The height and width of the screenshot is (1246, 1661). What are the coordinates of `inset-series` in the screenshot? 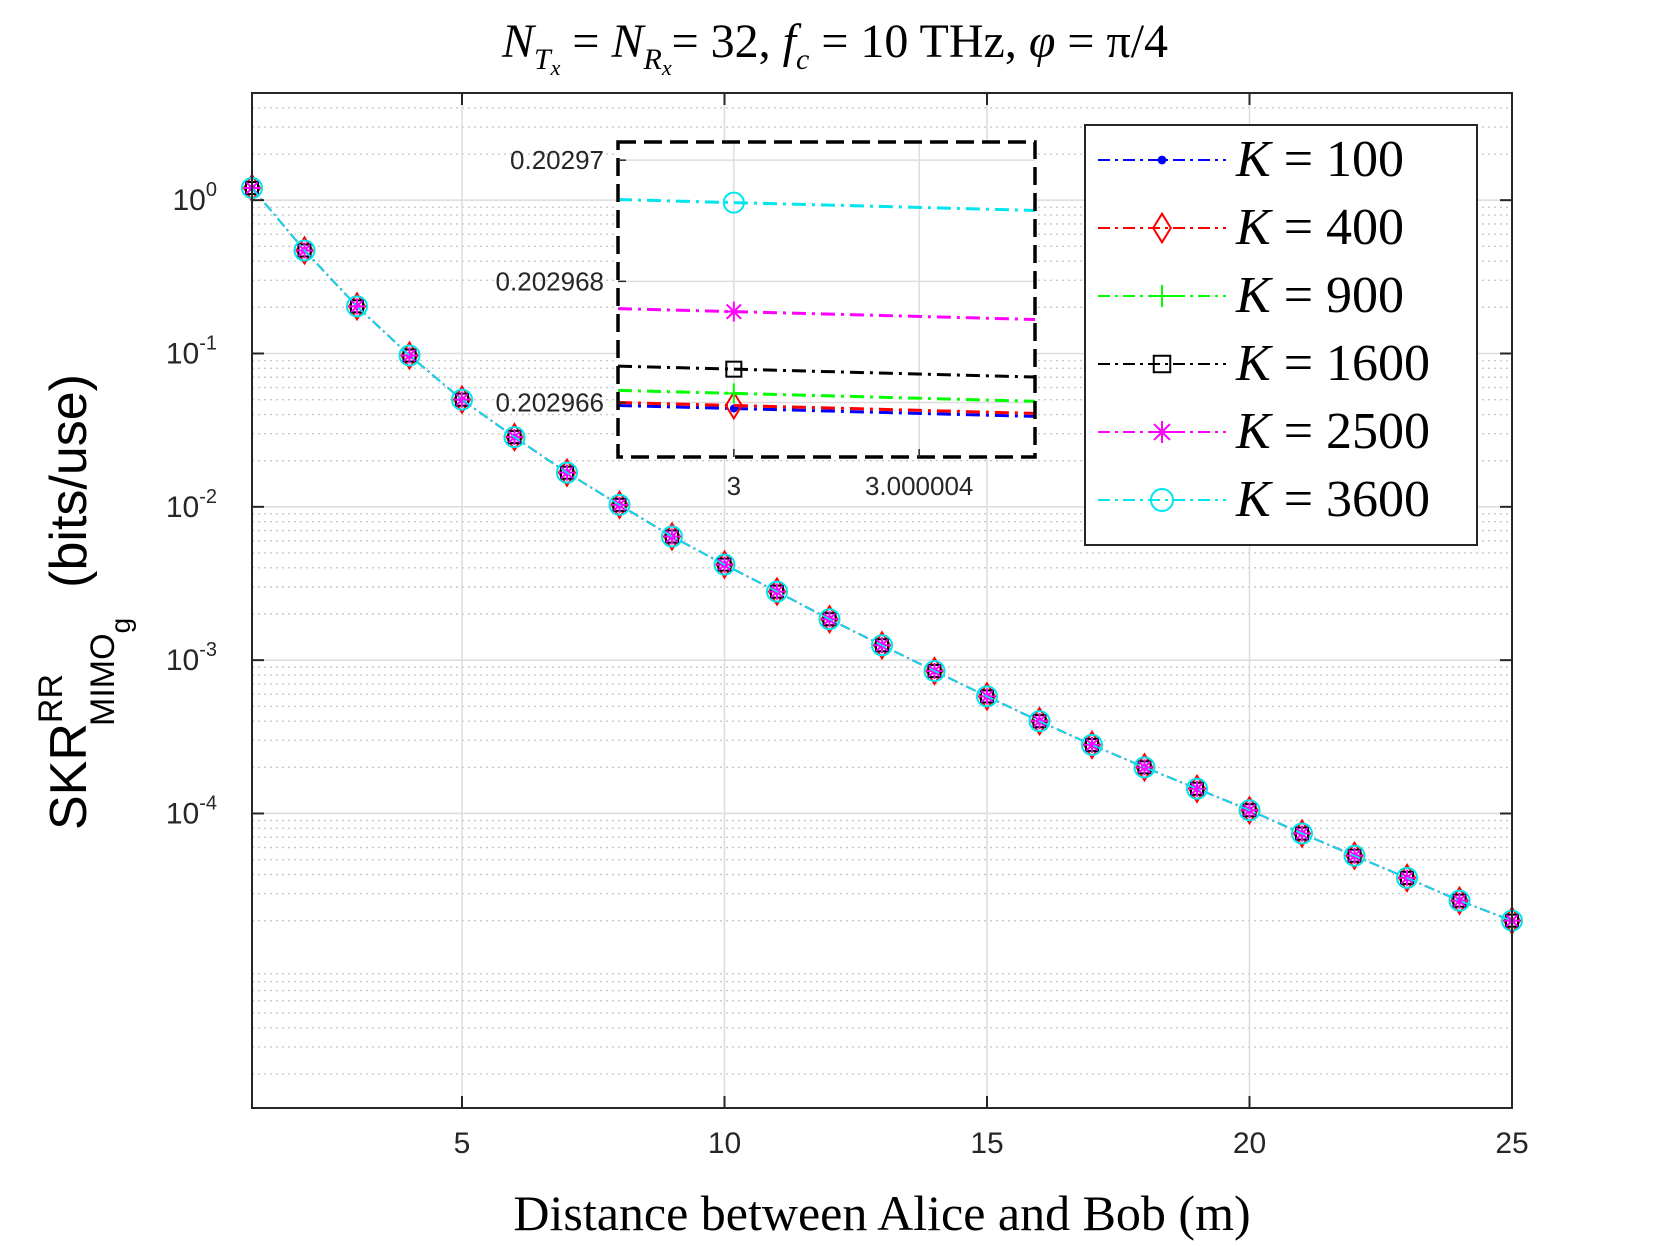 It's located at (826, 306).